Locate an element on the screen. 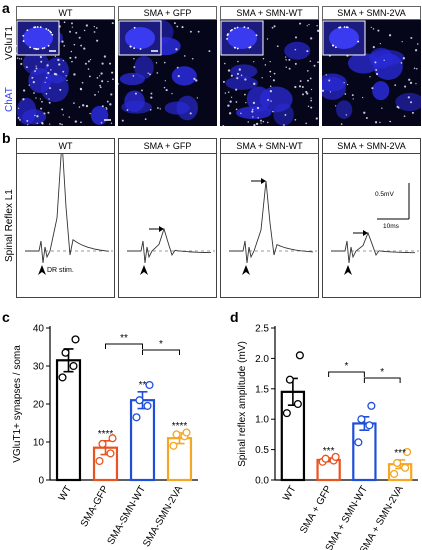  reflex-trace-label: SMA + SMN-WT is located at coordinates (269, 146).